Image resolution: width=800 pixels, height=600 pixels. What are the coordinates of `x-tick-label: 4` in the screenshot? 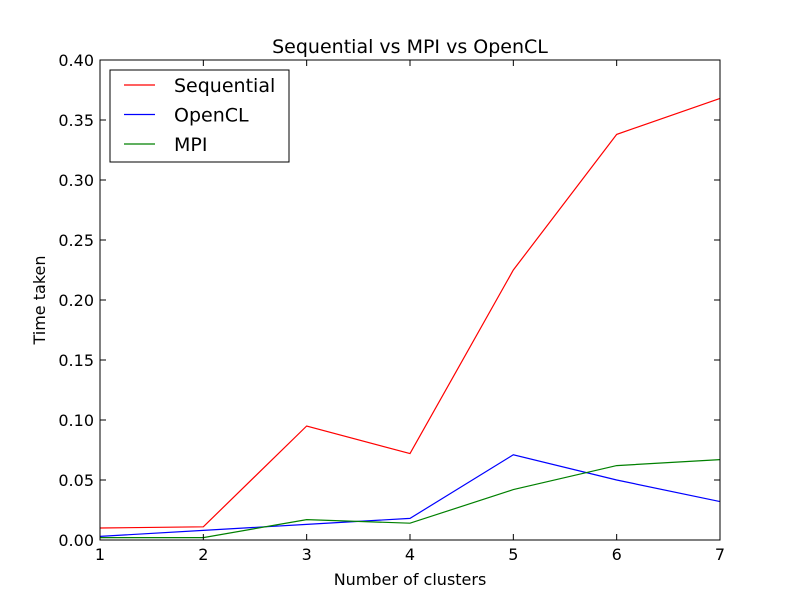 It's located at (410, 554).